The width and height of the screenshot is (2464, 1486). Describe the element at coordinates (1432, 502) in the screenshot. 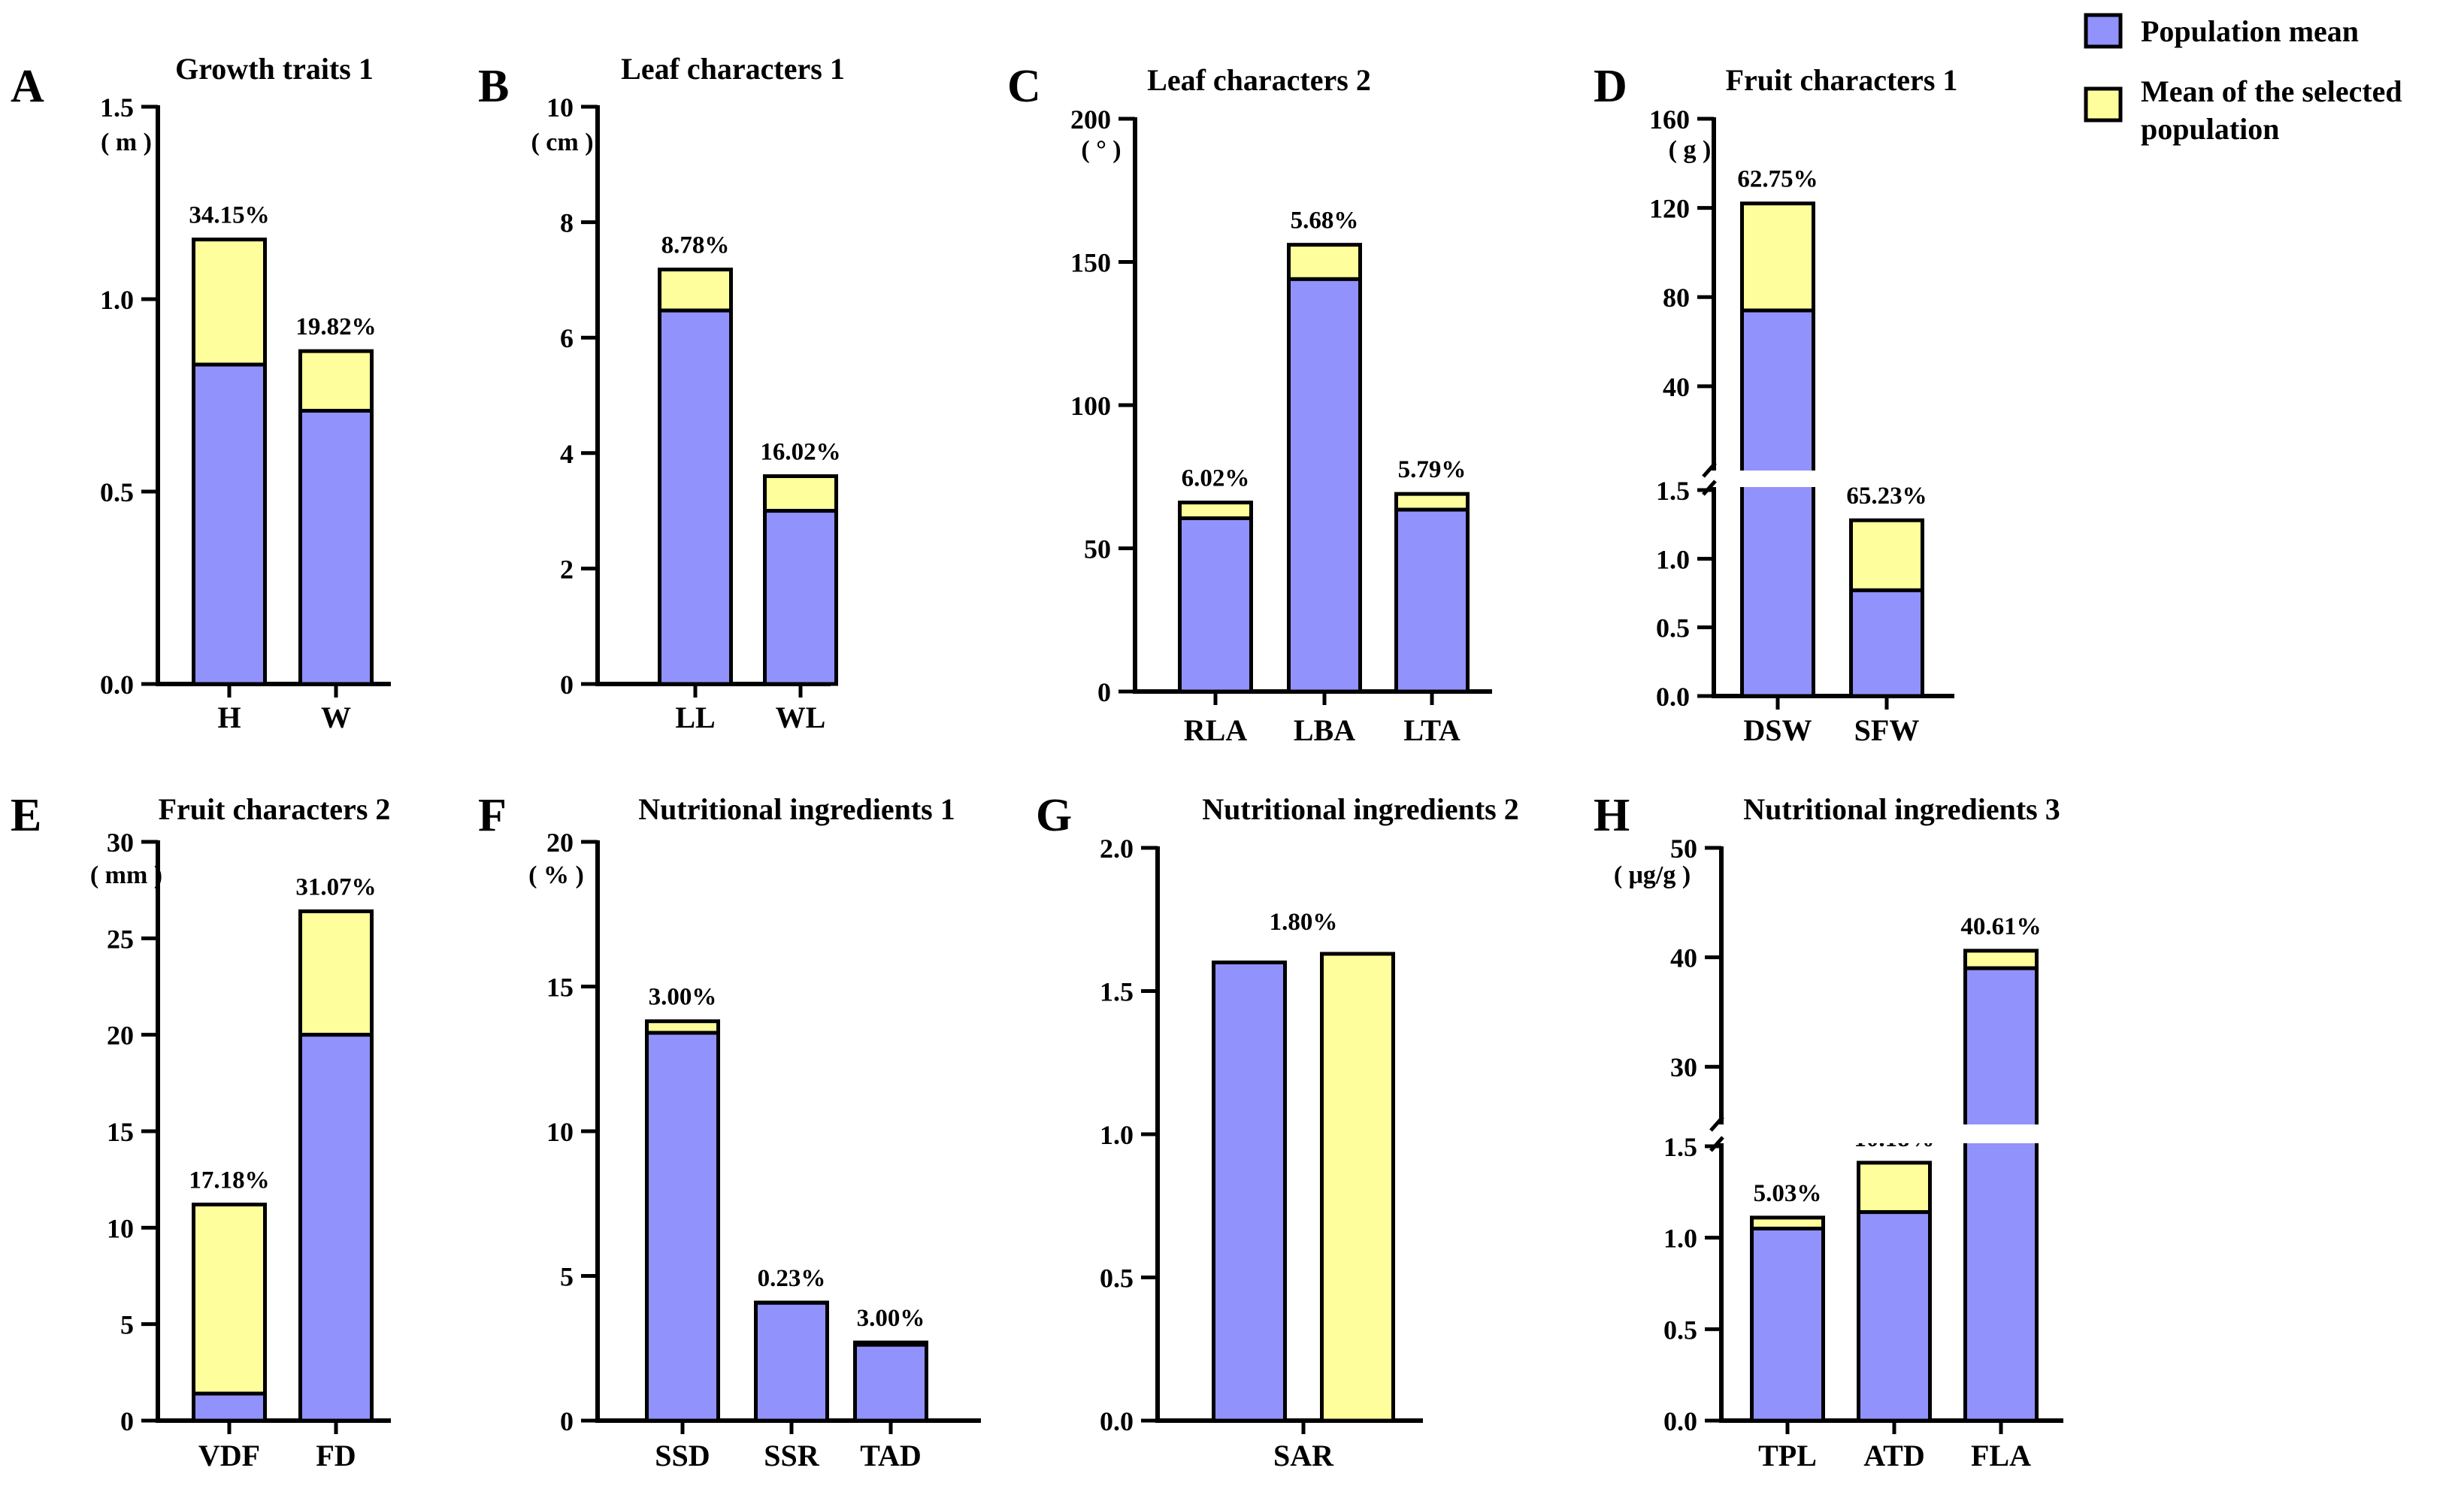

I see `bar-selected-lta` at that location.